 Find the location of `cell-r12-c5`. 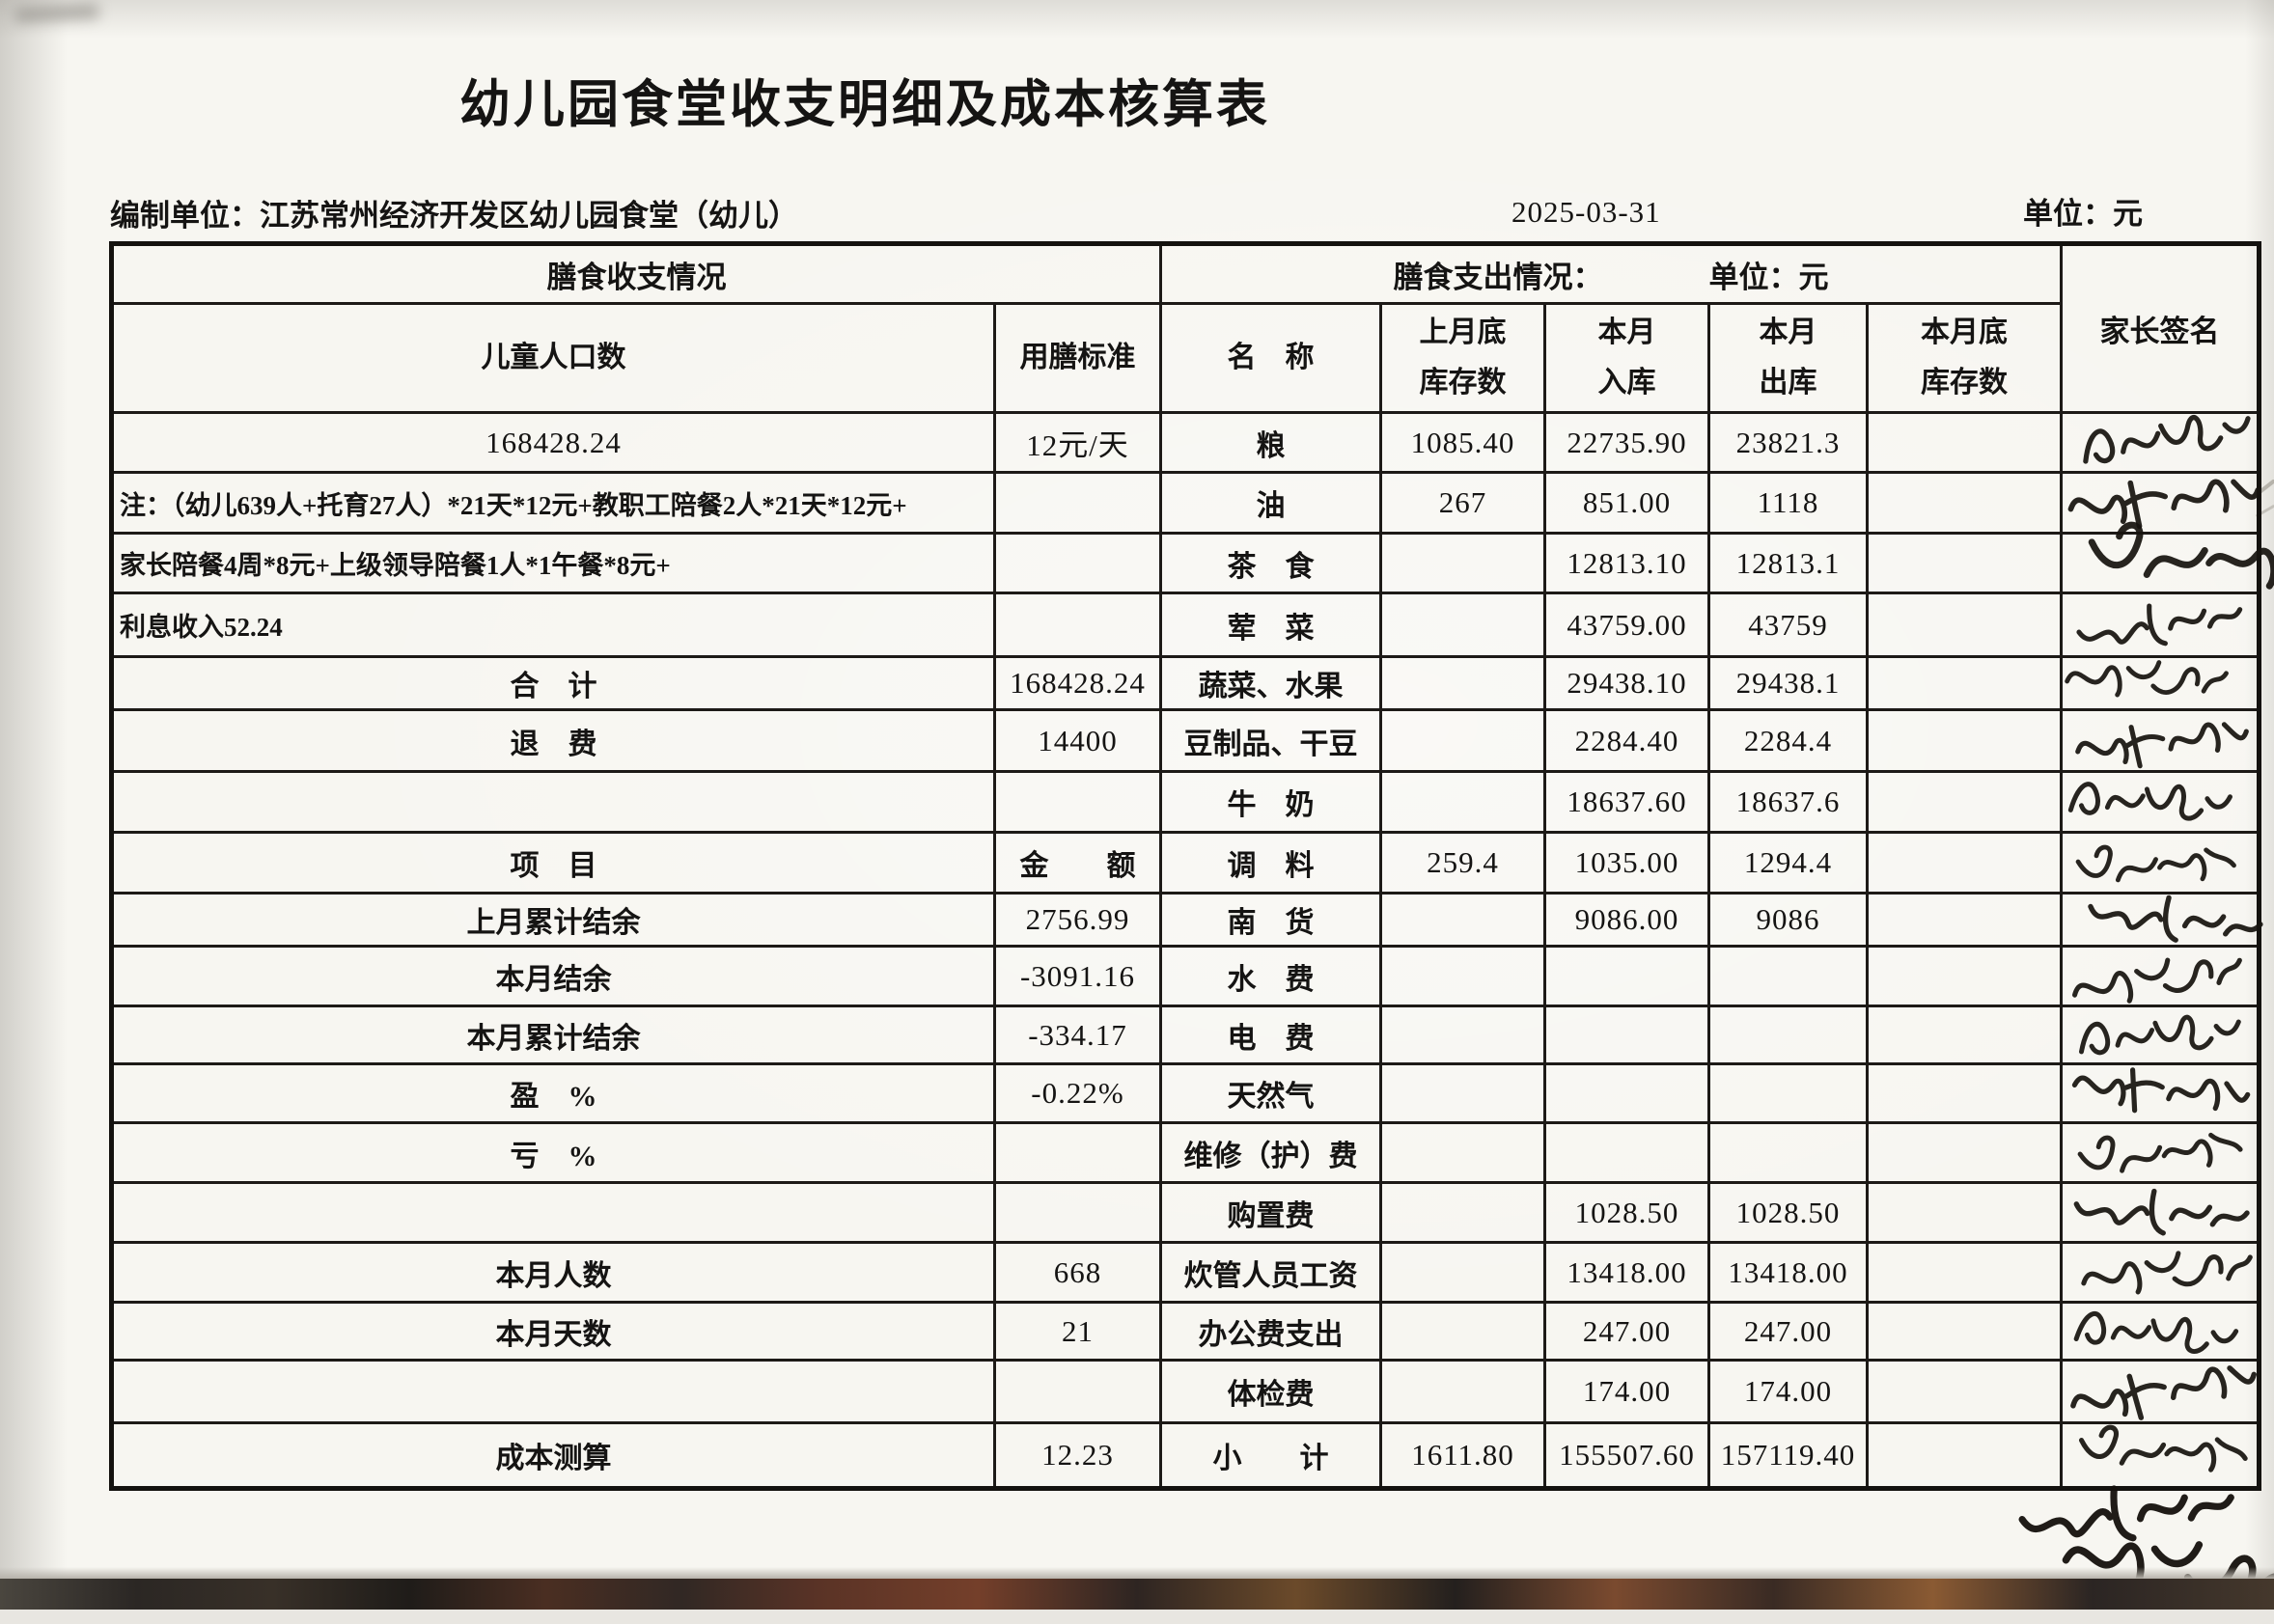

cell-r12-c5 is located at coordinates (1626, 1093).